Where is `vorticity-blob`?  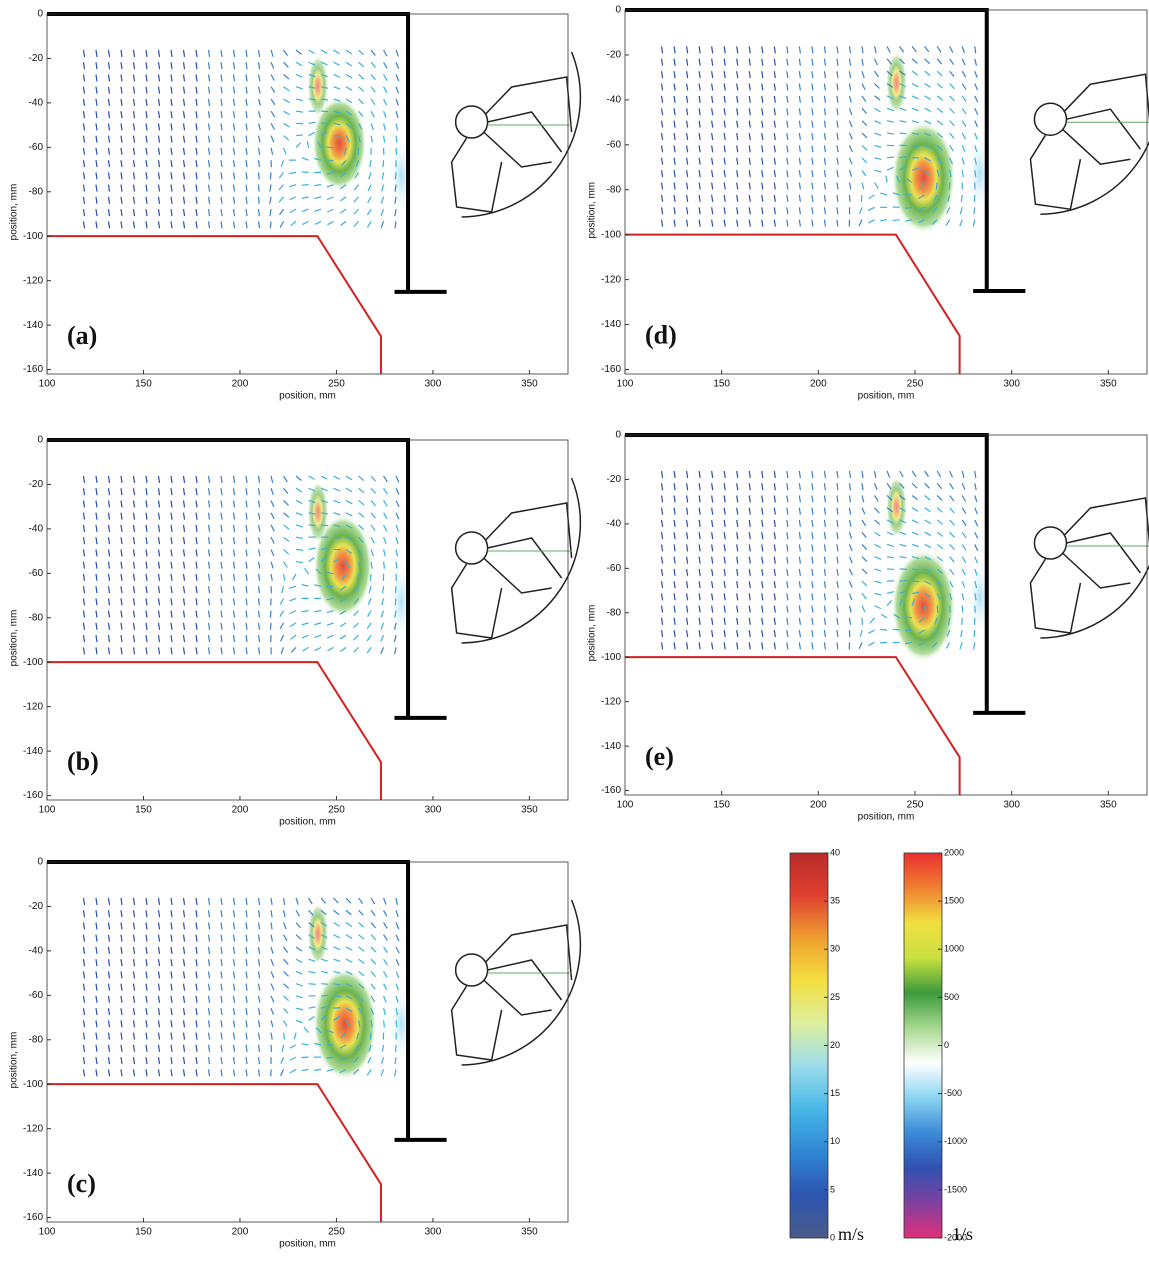 vorticity-blob is located at coordinates (923, 606).